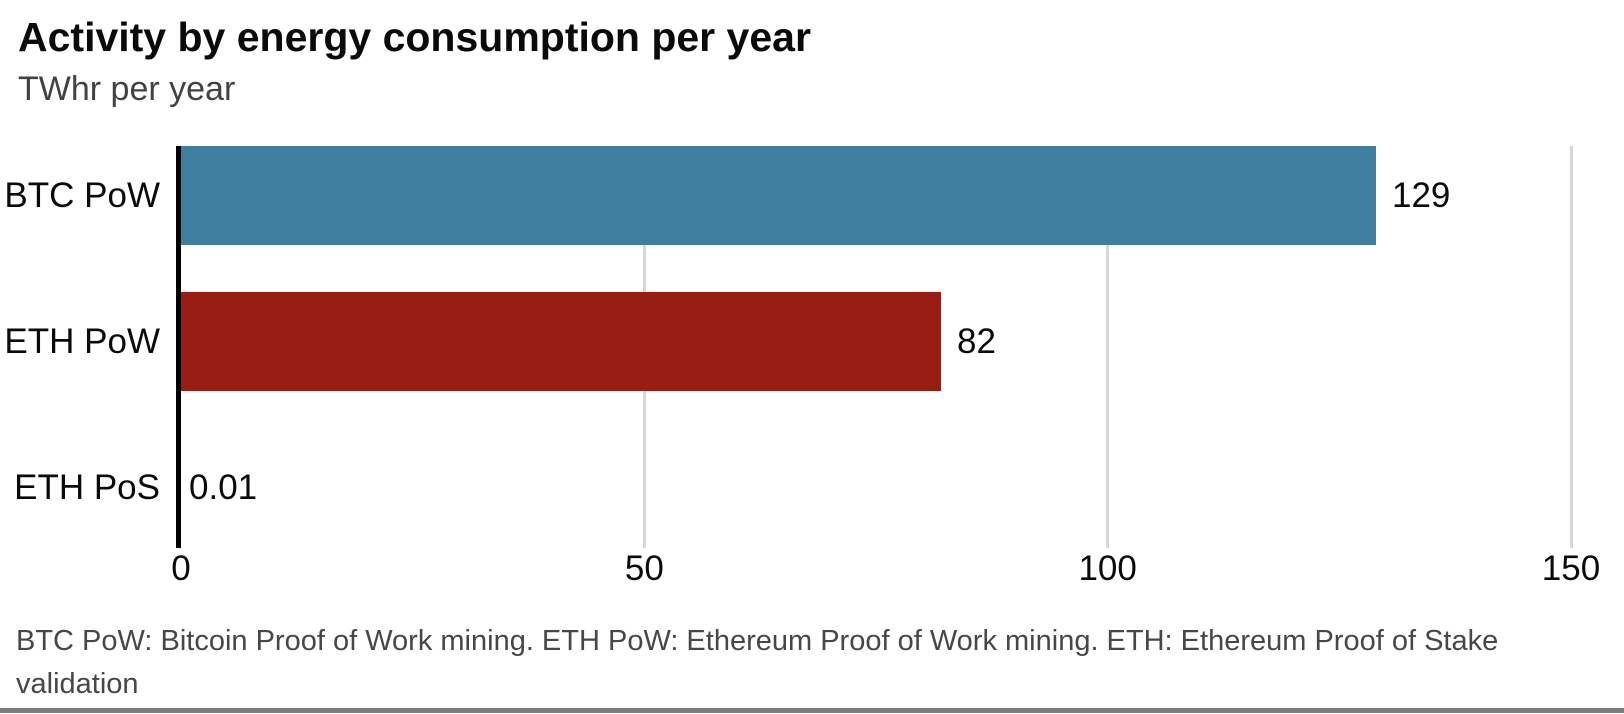 Image resolution: width=1624 pixels, height=714 pixels. What do you see at coordinates (178, 347) in the screenshot?
I see `y-axis-line` at bounding box center [178, 347].